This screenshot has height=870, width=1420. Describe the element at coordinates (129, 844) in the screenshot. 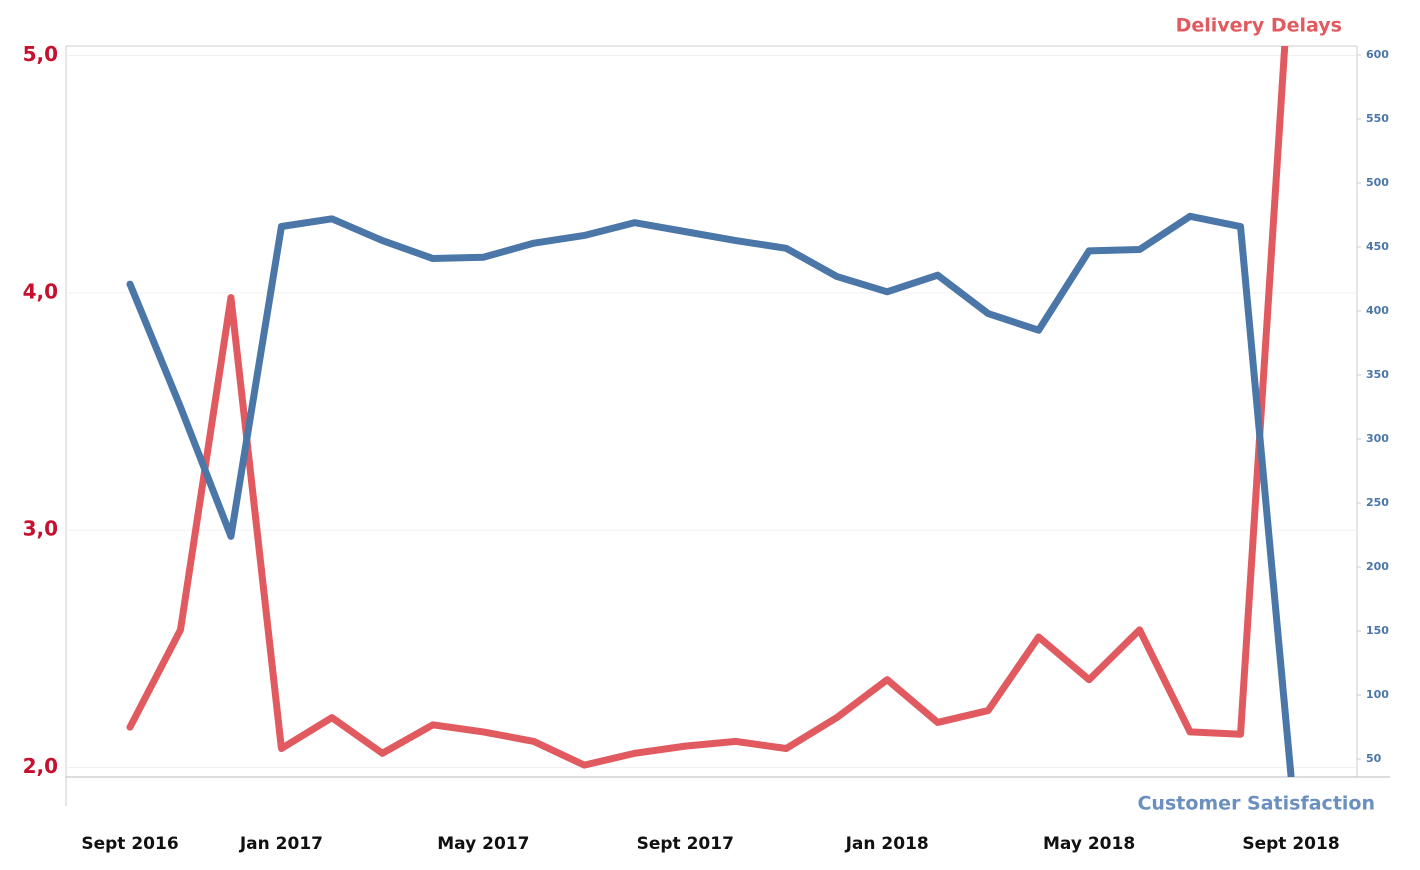

I see `x-tick-label: Sept 2016` at that location.